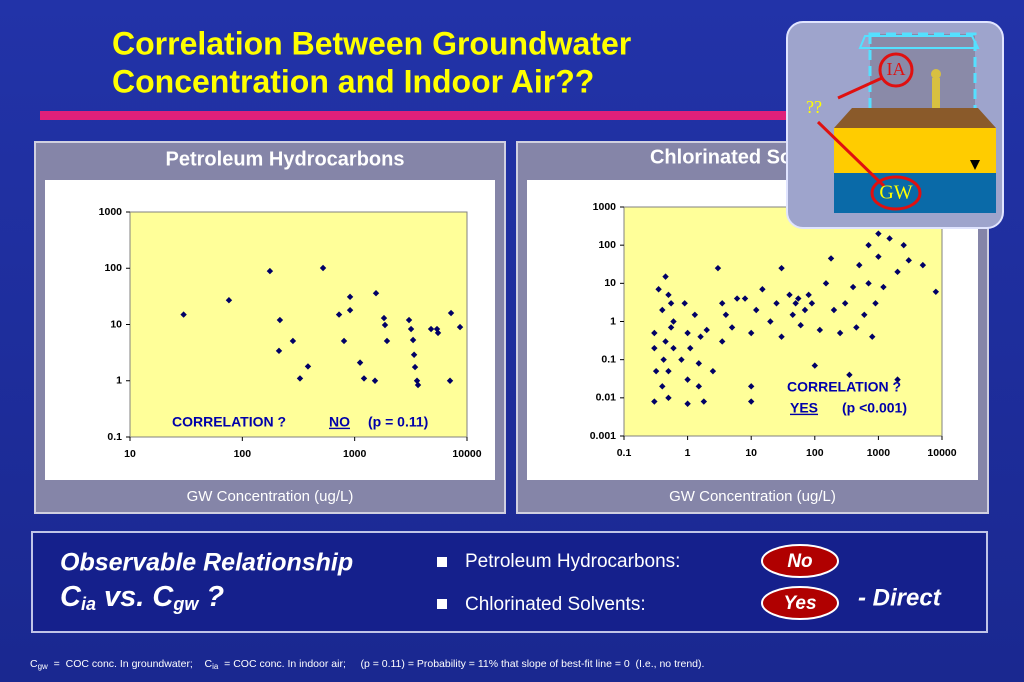 The image size is (1024, 682). What do you see at coordinates (442, 604) in the screenshot?
I see `bullet` at bounding box center [442, 604].